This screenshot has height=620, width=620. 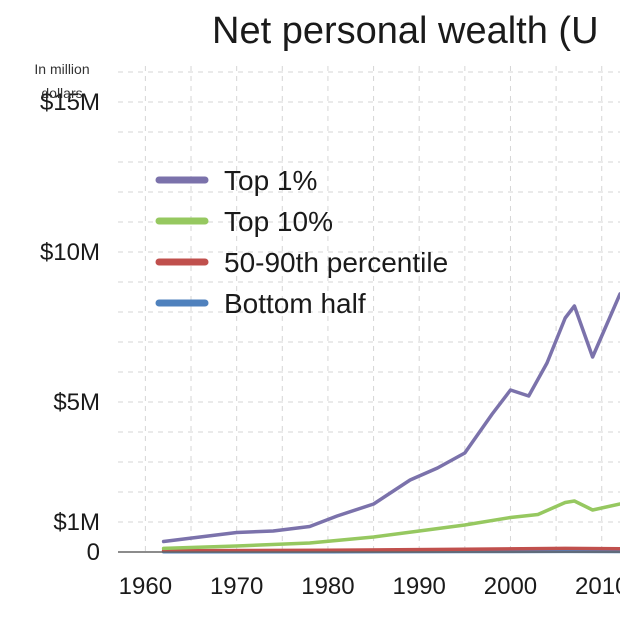 What do you see at coordinates (61, 69) in the screenshot?
I see `y-axis-unit-label: In million` at bounding box center [61, 69].